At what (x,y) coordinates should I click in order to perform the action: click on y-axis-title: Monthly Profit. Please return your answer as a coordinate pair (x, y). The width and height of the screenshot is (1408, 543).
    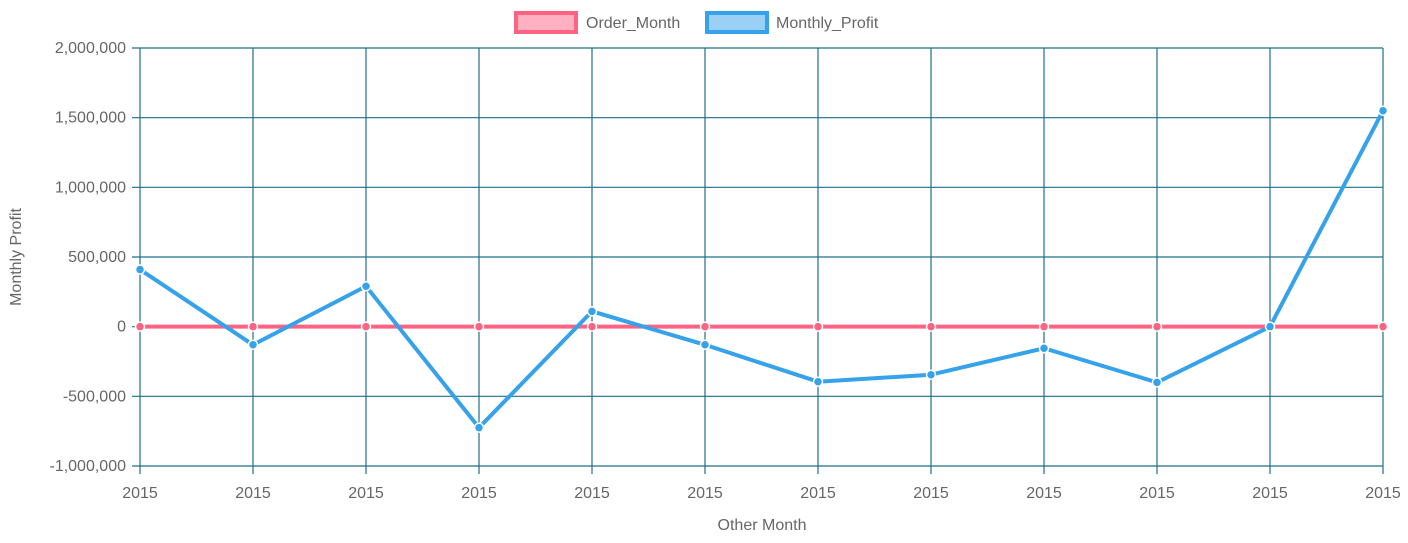
    Looking at the image, I should click on (16, 257).